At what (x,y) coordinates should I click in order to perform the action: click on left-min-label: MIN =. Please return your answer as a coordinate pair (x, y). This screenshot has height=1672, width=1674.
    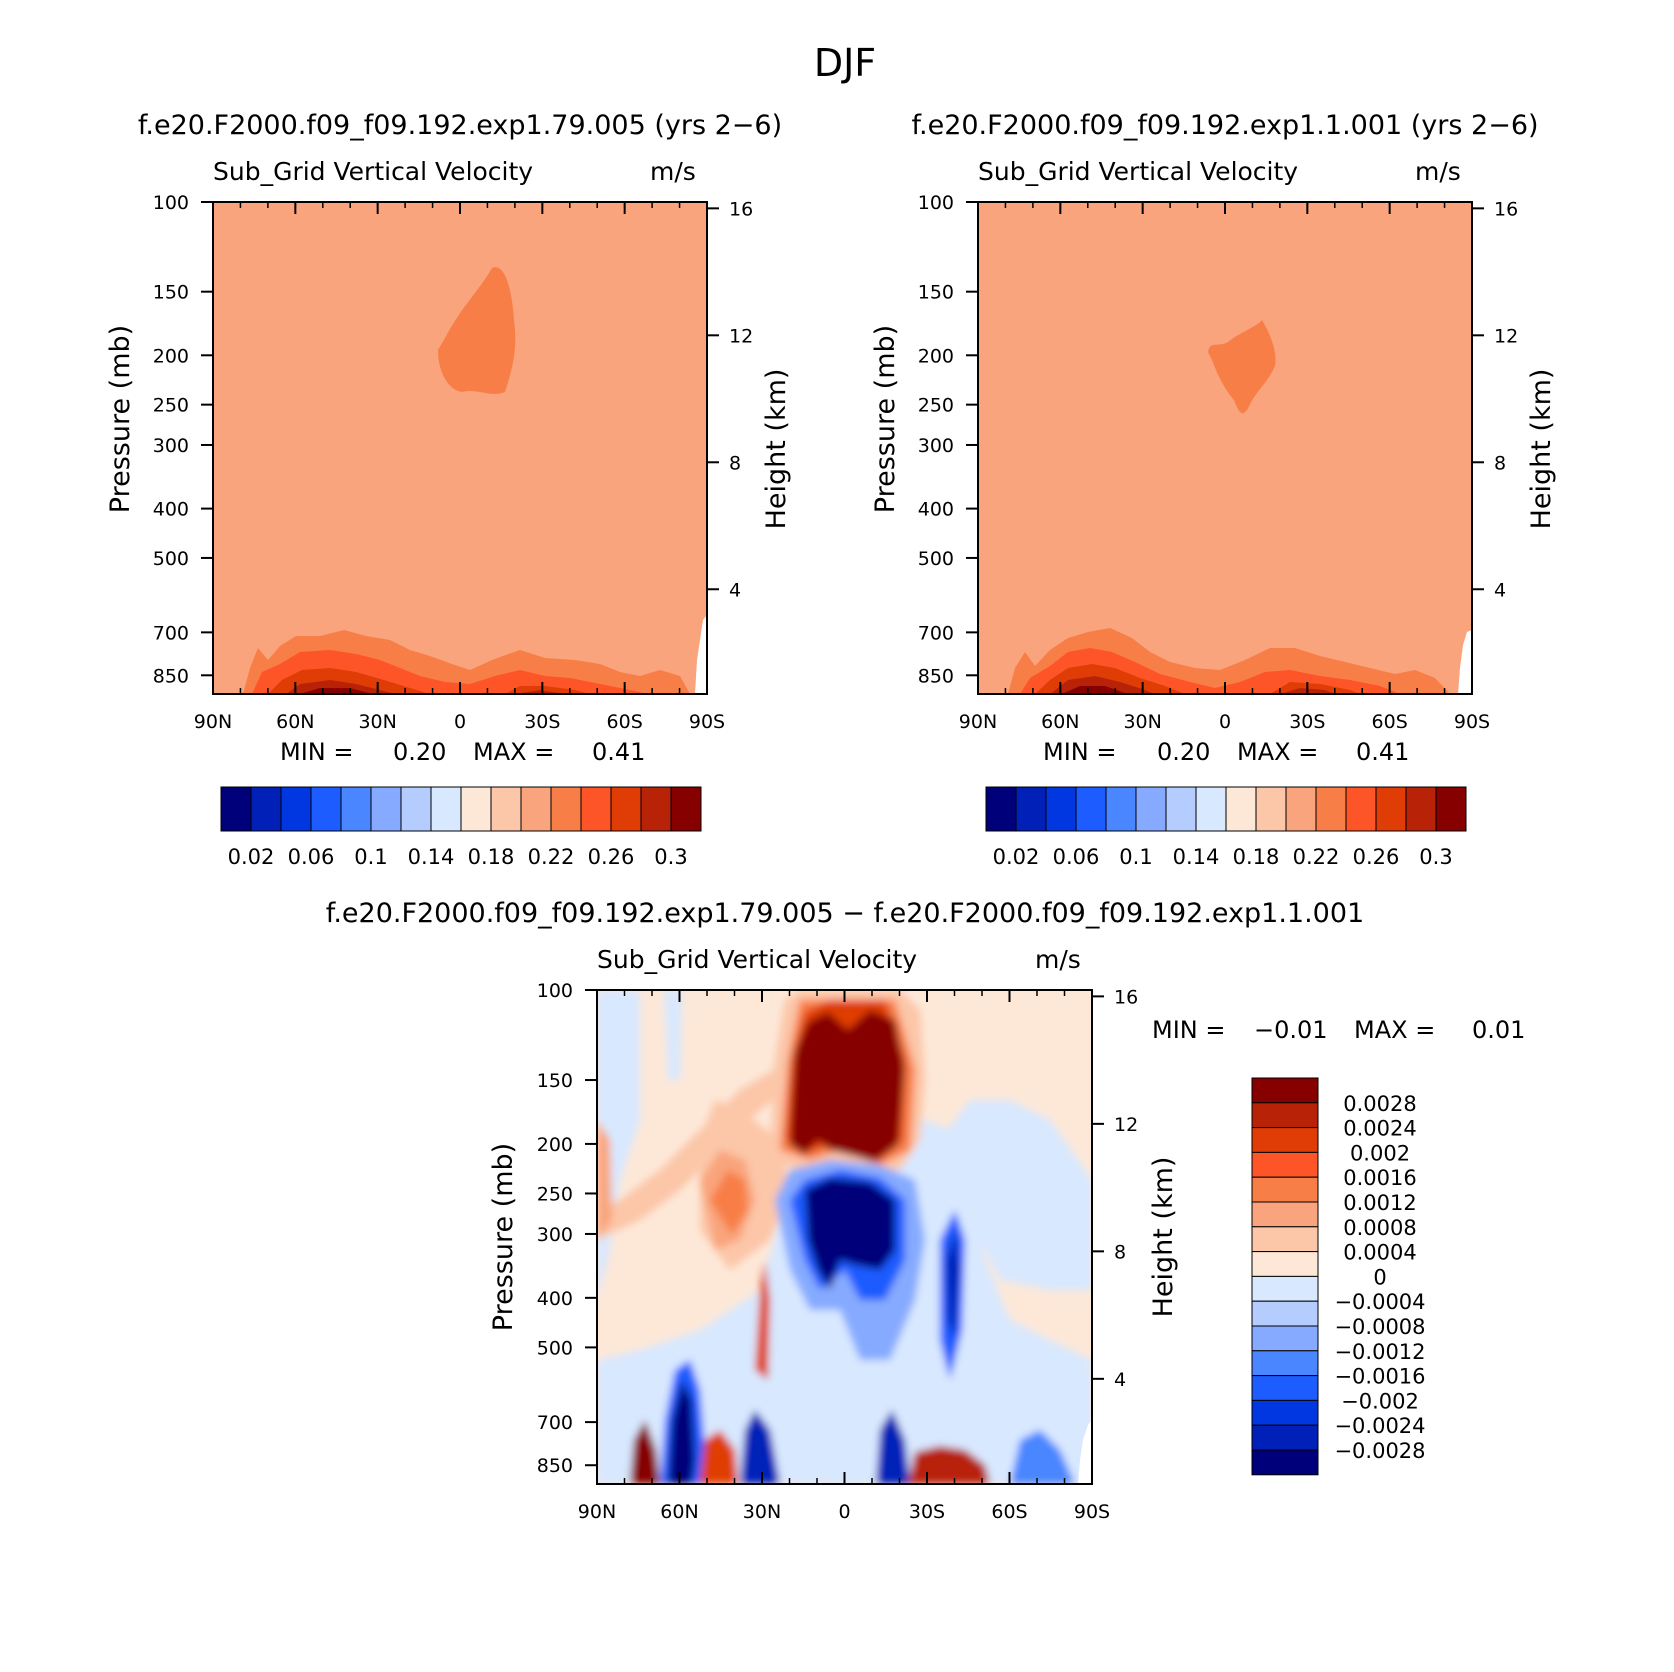
    Looking at the image, I should click on (316, 752).